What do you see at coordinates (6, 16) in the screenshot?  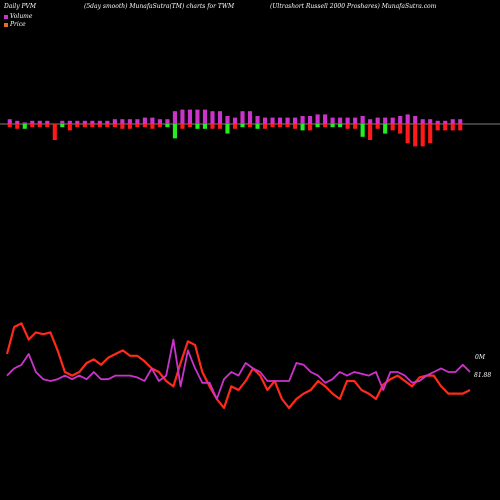 I see `legend-volume-swatch` at bounding box center [6, 16].